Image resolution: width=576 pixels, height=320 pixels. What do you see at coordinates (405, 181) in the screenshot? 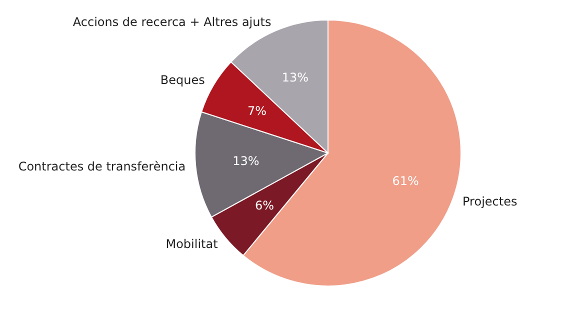
I see `data-label: 61%` at bounding box center [405, 181].